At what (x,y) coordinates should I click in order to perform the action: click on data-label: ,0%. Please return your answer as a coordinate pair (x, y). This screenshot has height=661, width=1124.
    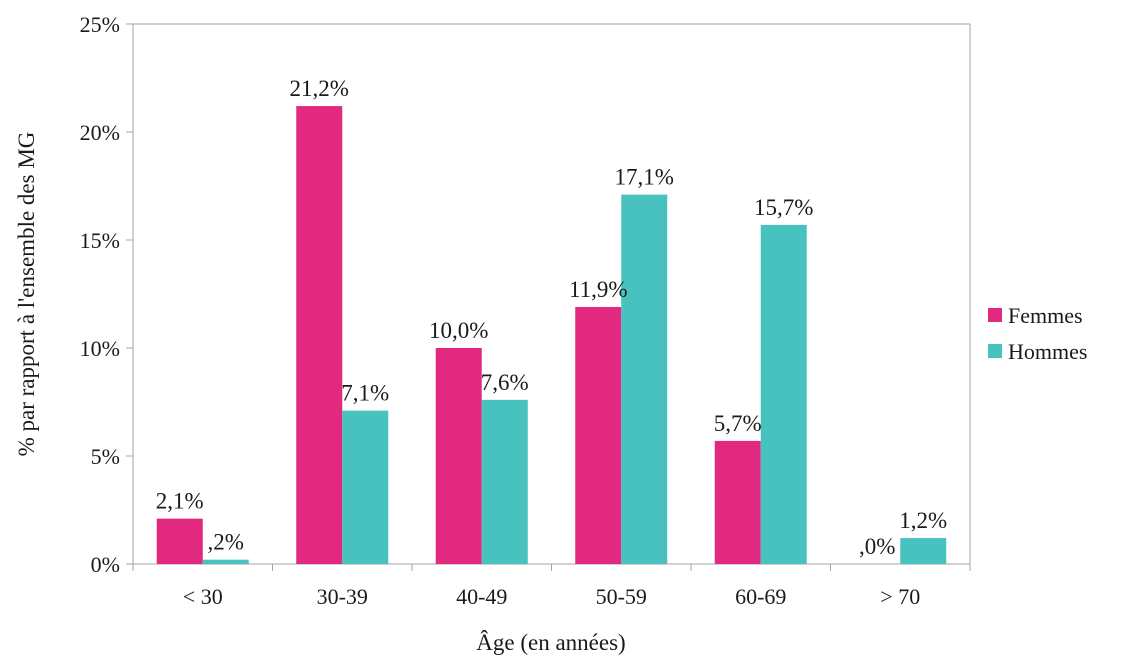
    Looking at the image, I should click on (877, 546).